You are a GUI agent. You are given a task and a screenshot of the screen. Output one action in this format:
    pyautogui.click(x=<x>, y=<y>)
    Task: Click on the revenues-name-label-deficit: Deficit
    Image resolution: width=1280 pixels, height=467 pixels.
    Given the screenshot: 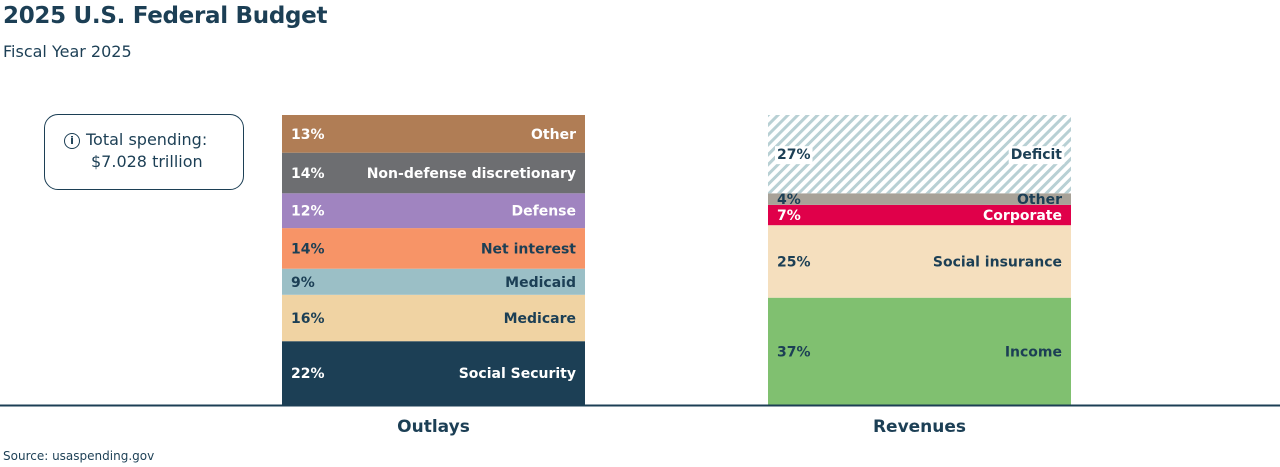 What is the action you would take?
    pyautogui.click(x=1037, y=155)
    